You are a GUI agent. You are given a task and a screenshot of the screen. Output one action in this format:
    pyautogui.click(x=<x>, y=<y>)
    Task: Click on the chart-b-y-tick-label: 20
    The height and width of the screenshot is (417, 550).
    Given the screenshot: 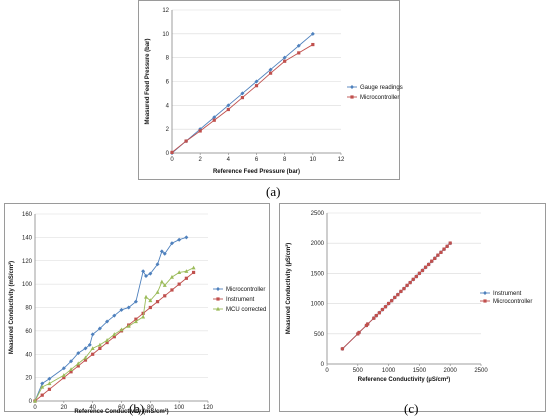 What is the action you would take?
    pyautogui.click(x=28, y=379)
    